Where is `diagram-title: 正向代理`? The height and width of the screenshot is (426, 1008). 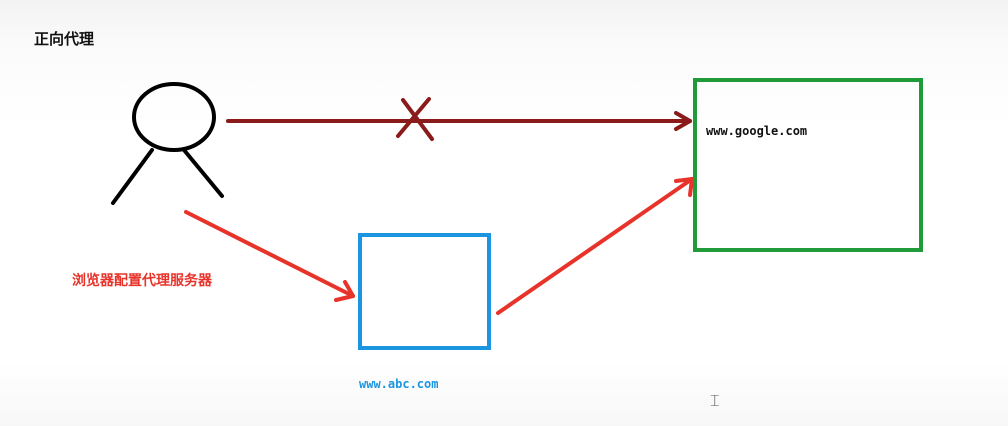 diagram-title: 正向代理 is located at coordinates (64, 39).